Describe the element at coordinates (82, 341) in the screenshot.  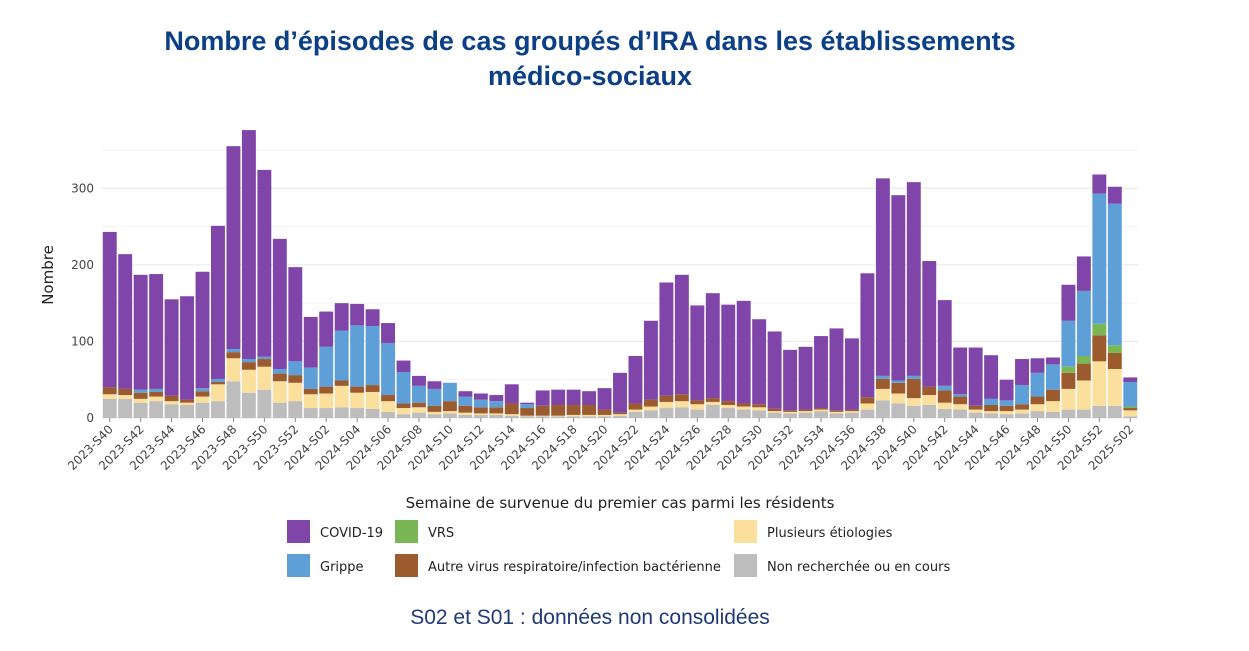
I see `y-tick-label: 100` at that location.